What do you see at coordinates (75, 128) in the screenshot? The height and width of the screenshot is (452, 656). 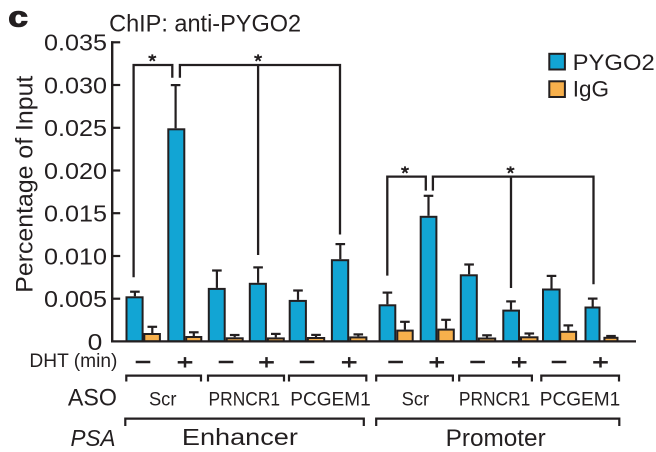 I see `svg-text: 0.025` at bounding box center [75, 128].